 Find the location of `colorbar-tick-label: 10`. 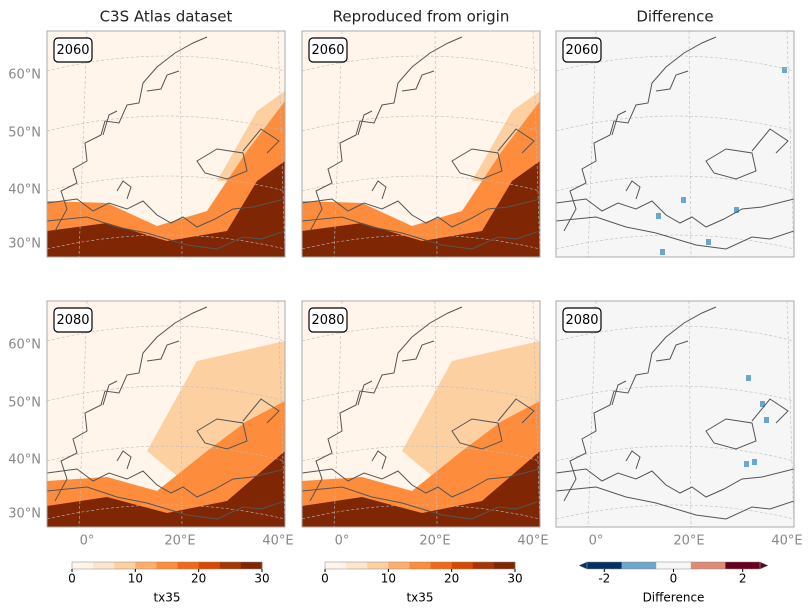

colorbar-tick-label: 10 is located at coordinates (135, 579).